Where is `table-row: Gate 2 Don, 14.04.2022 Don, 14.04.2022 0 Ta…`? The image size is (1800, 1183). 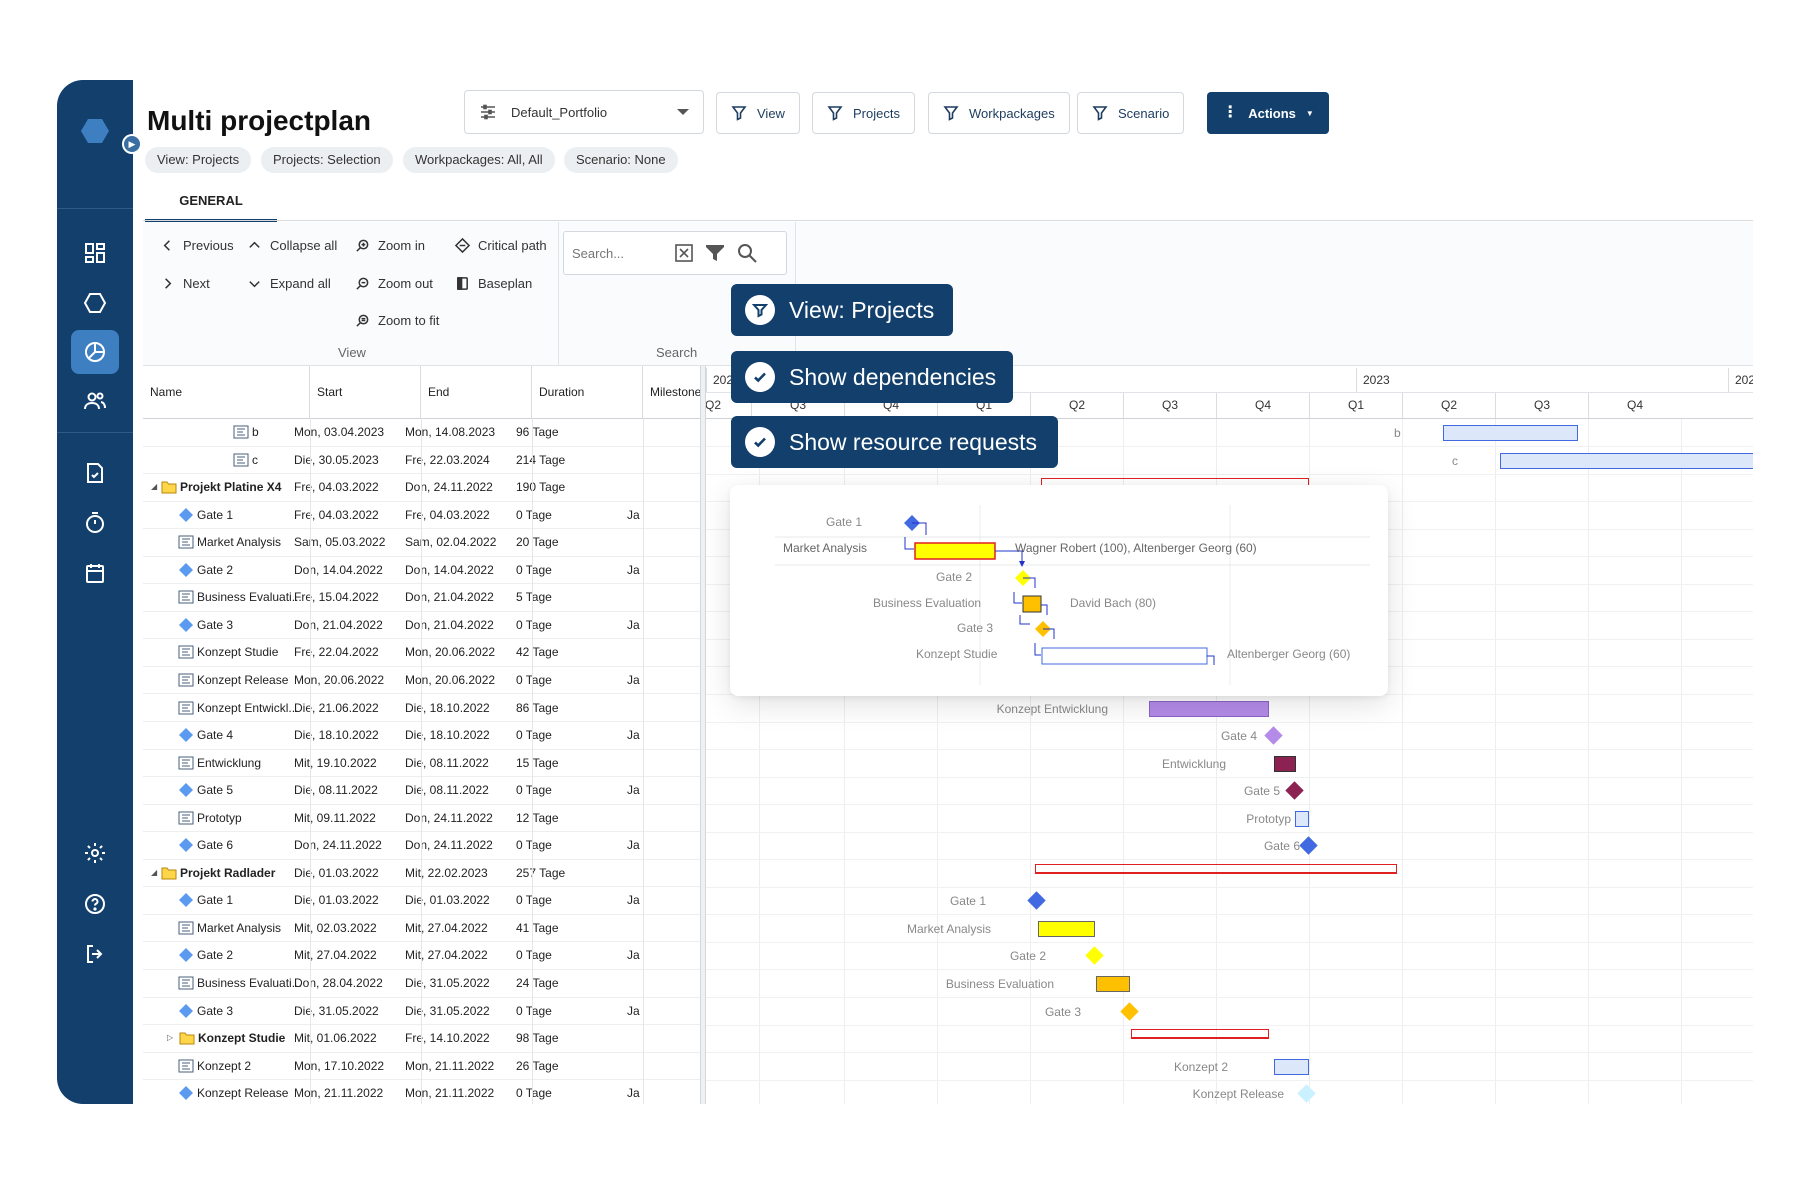 table-row: Gate 2 Don, 14.04.2022 Don, 14.04.2022 0 Ta… is located at coordinates (422, 571).